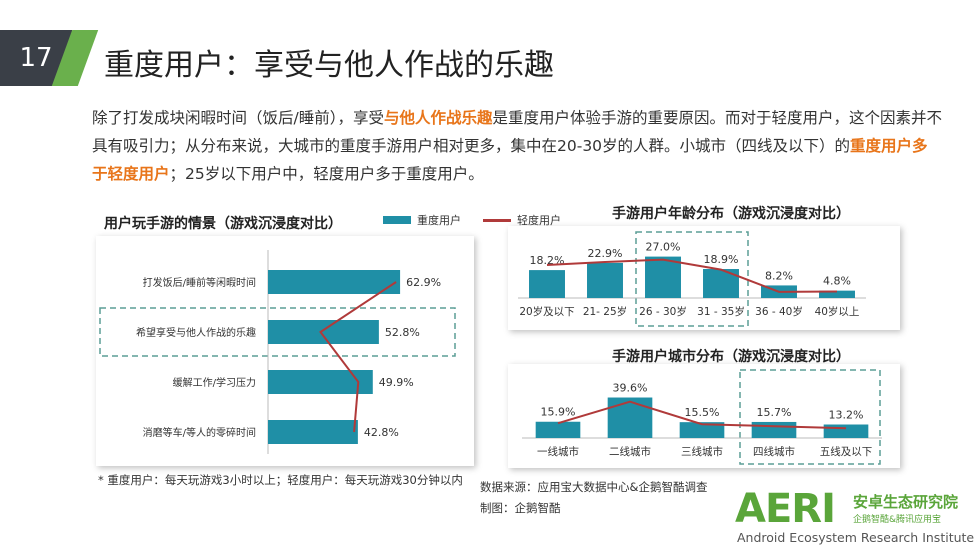 The width and height of the screenshot is (980, 551). What do you see at coordinates (594, 487) in the screenshot?
I see `data-source: 数据来源：应用宝大数据中心&企鹅智酷调查` at bounding box center [594, 487].